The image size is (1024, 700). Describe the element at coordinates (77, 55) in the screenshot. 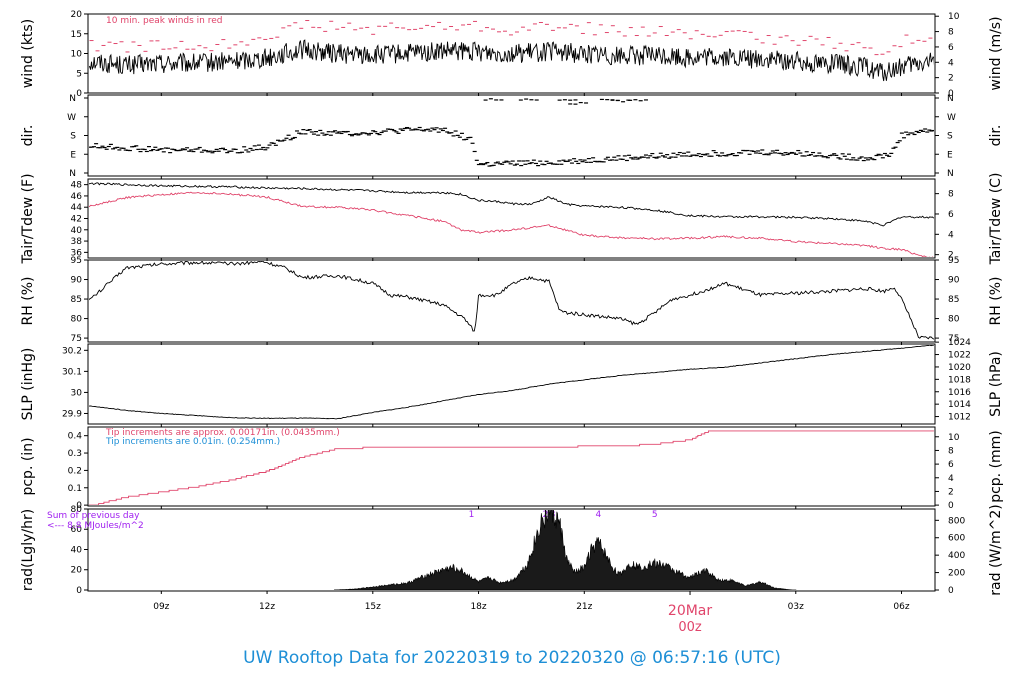

I see `y-tick-label: 10` at that location.